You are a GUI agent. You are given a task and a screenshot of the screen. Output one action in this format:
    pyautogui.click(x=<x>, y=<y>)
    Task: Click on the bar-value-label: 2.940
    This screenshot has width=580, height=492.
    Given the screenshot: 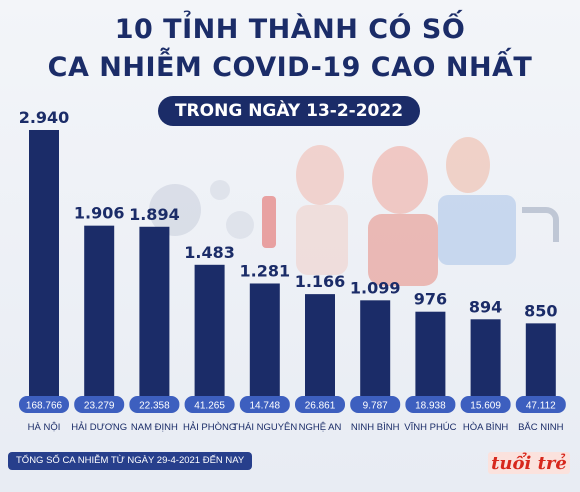 What is the action you would take?
    pyautogui.click(x=44, y=117)
    